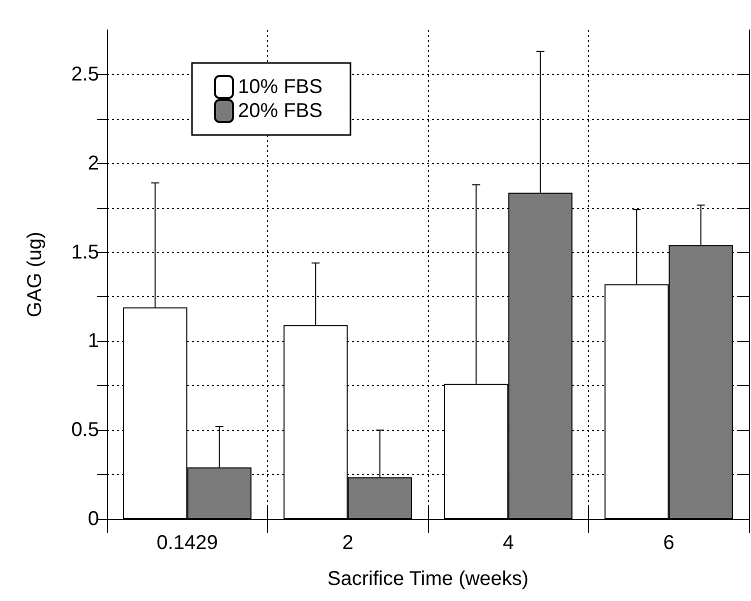  I want to click on x-tick-label: 6, so click(668, 543).